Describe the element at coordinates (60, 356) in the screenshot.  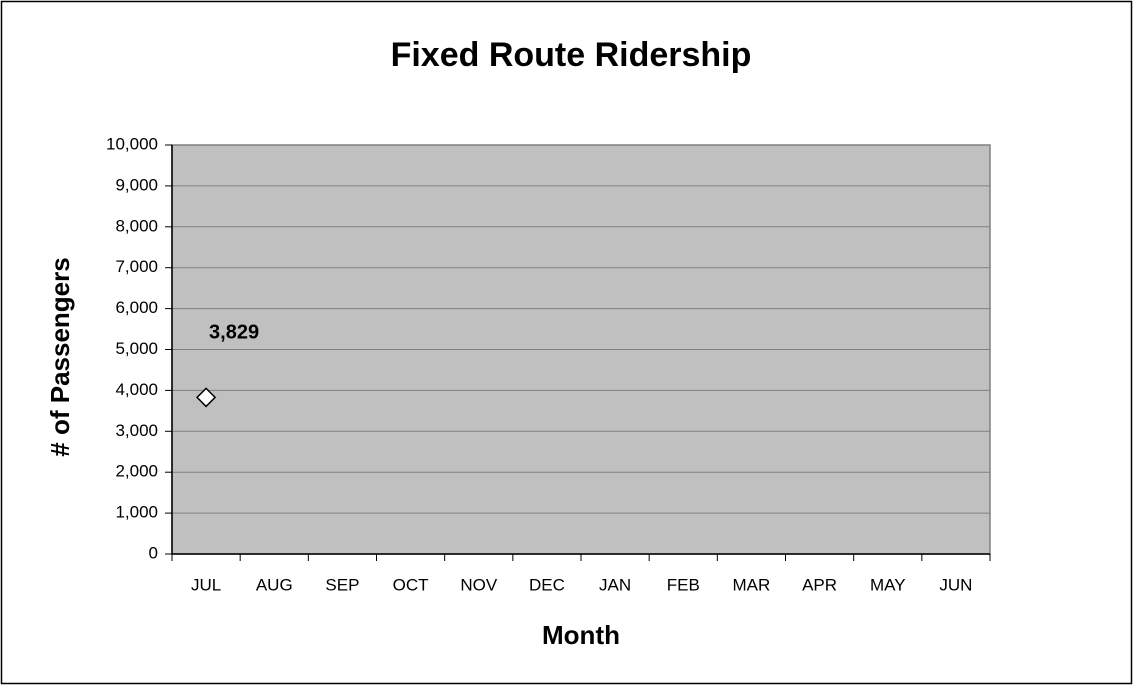
I see `y-axis-label: # of Passengers` at that location.